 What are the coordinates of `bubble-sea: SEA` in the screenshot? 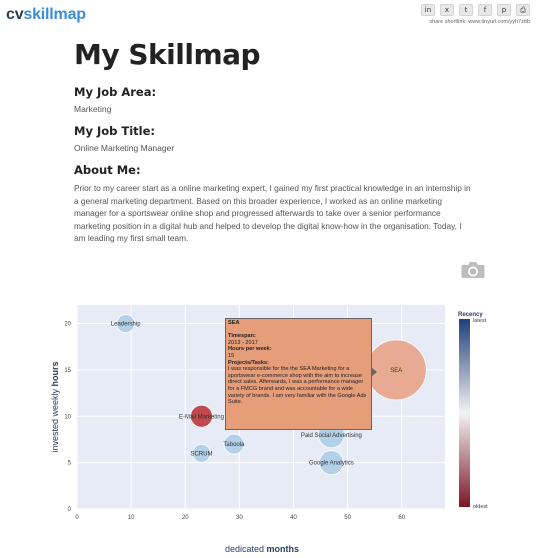 It's located at (396, 370).